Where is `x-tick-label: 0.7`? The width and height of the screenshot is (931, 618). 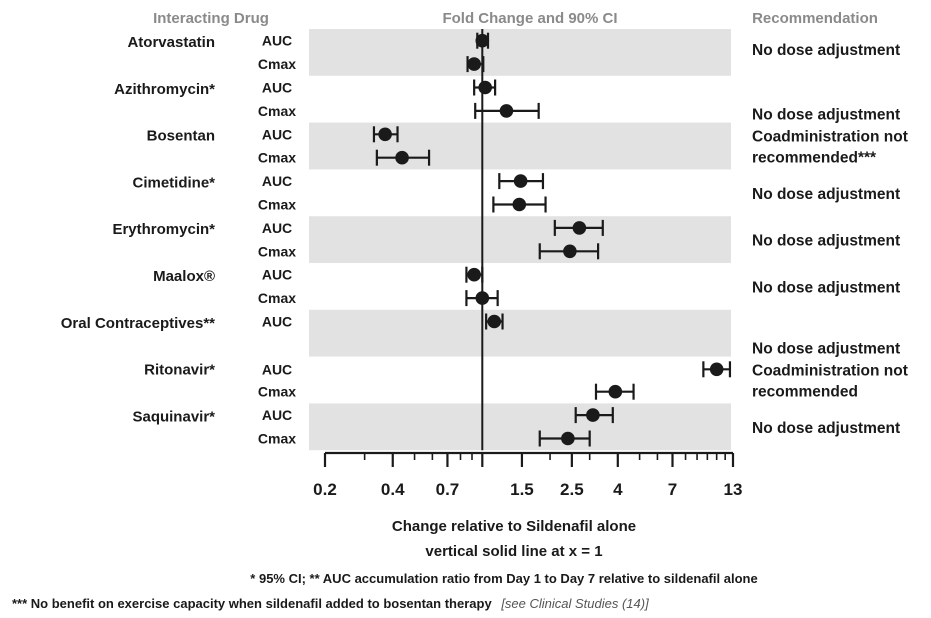 x-tick-label: 0.7 is located at coordinates (448, 489).